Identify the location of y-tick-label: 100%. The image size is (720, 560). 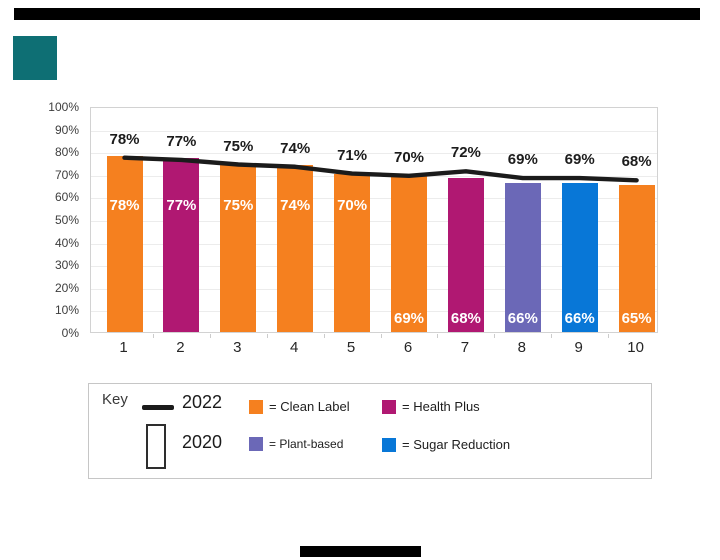
(63, 107).